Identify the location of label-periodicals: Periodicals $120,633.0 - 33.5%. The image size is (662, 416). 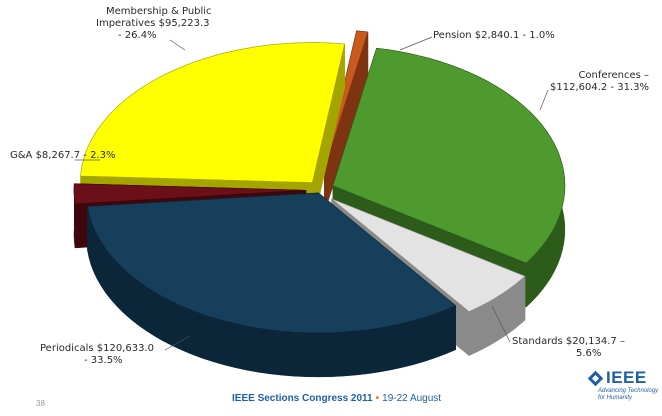
(97, 355).